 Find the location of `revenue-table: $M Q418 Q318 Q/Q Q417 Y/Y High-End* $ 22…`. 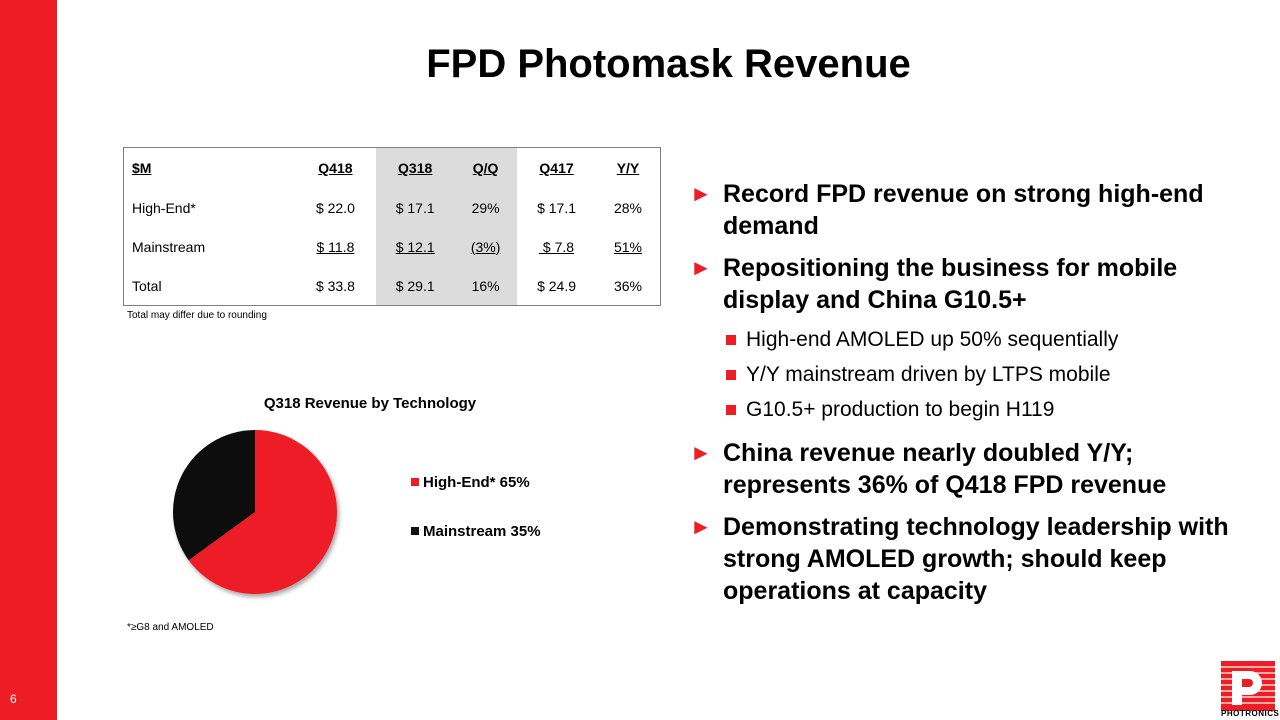

revenue-table: $M Q418 Q318 Q/Q Q417 Y/Y High-End* $ 22… is located at coordinates (392, 226).